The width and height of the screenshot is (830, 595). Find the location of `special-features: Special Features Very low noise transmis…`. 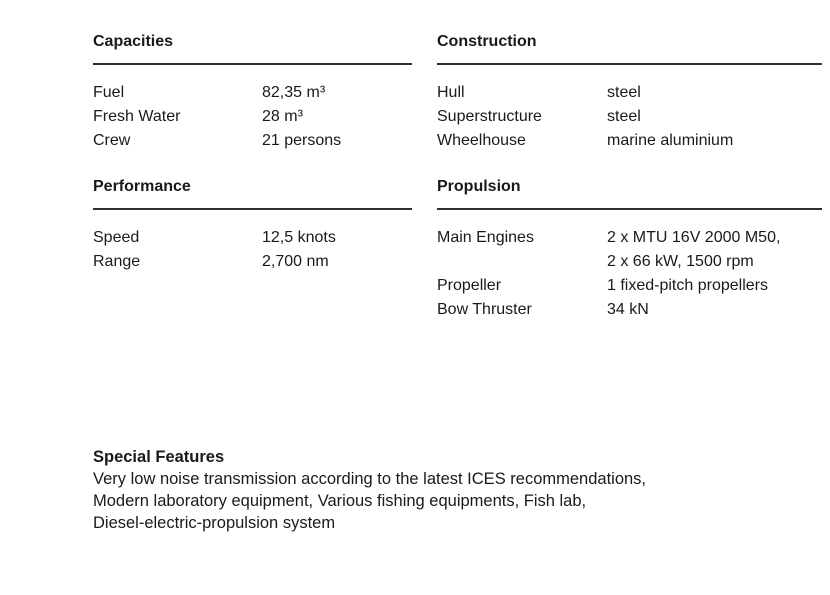

special-features: Special Features Very low noise transmis… is located at coordinates (423, 490).